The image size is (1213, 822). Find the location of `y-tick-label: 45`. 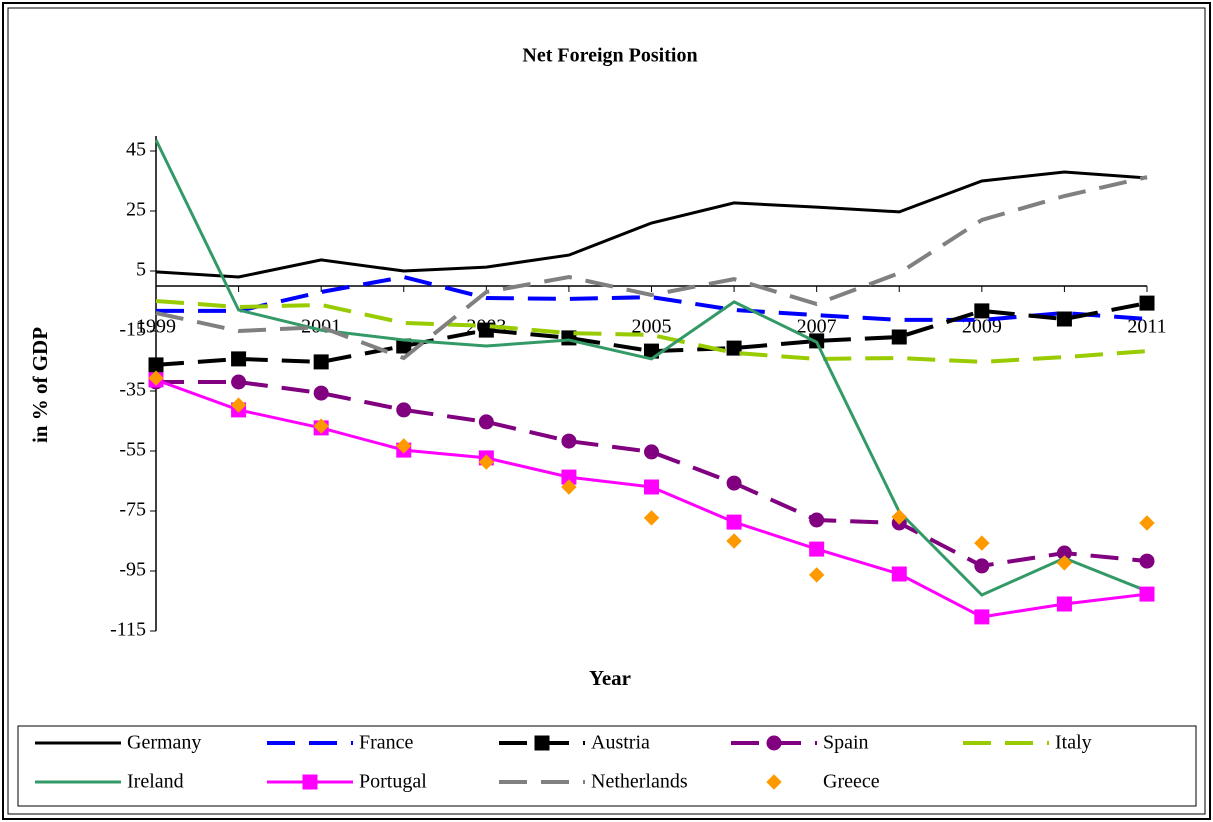

y-tick-label: 45 is located at coordinates (136, 150).